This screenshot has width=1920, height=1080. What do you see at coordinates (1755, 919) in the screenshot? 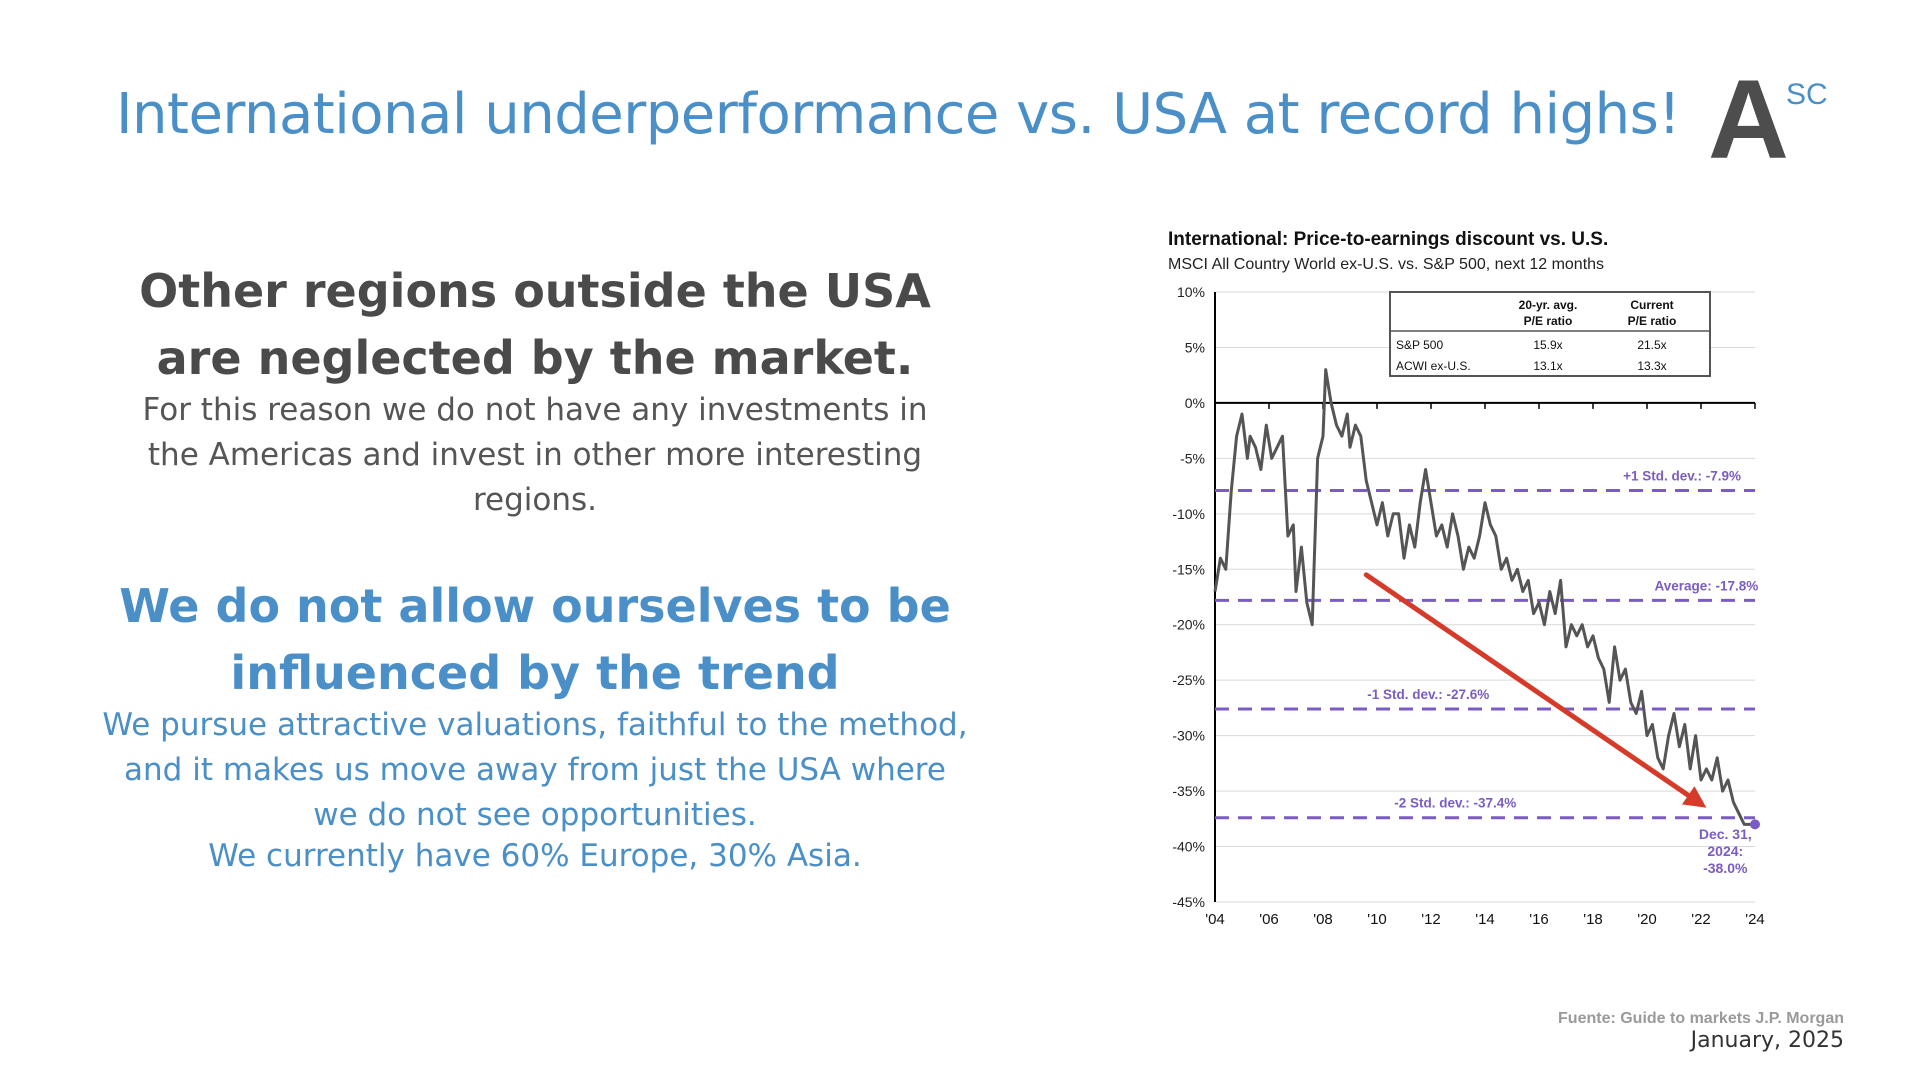
I see `x-tick-label: '24` at bounding box center [1755, 919].